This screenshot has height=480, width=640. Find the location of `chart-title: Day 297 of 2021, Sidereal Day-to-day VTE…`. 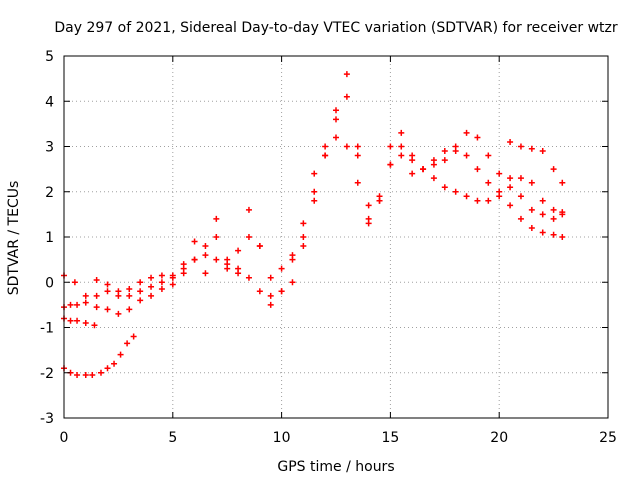

chart-title: Day 297 of 2021, Sidereal Day-to-day VTE… is located at coordinates (336, 28).